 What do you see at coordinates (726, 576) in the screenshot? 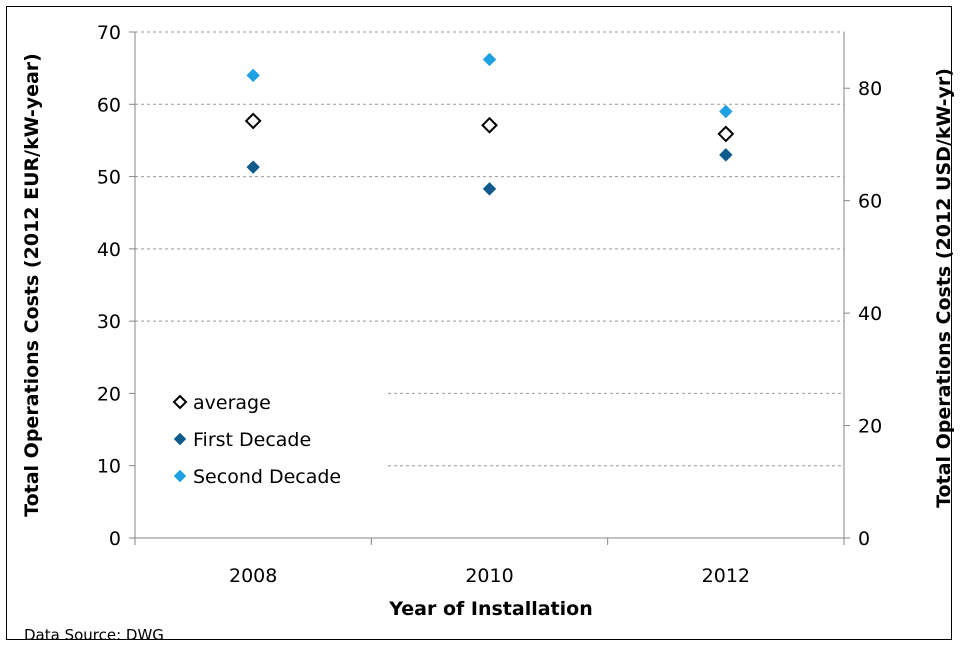
I see `x-tick-label: 2012` at bounding box center [726, 576].